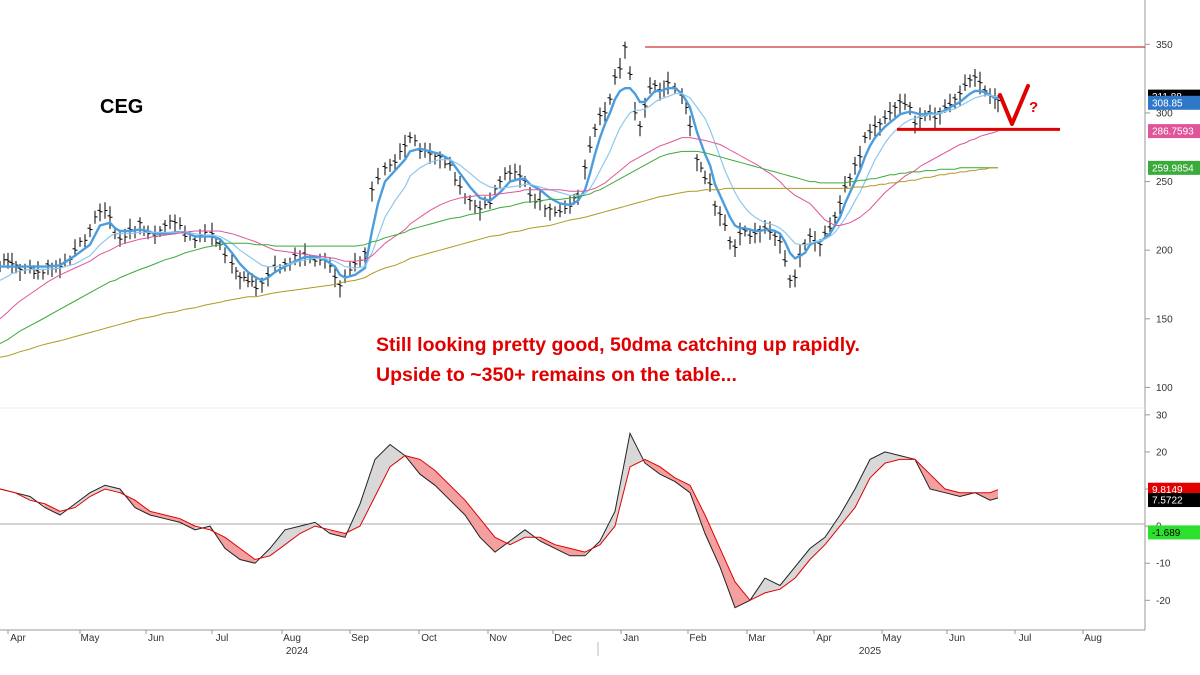 This screenshot has height=675, width=1200. Describe the element at coordinates (698, 638) in the screenshot. I see `month-label: Feb` at that location.